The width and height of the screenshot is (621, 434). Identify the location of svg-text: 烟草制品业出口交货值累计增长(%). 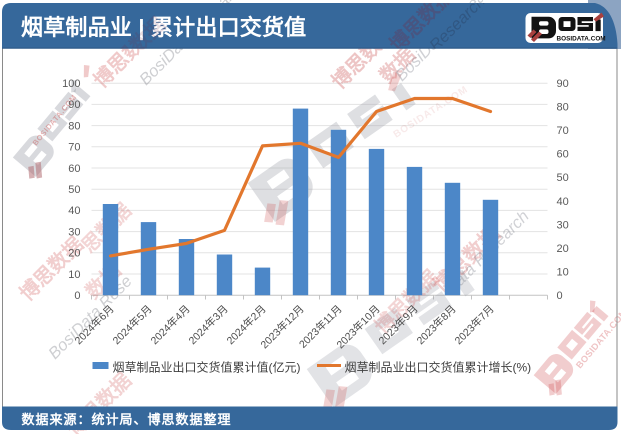
(438, 367).